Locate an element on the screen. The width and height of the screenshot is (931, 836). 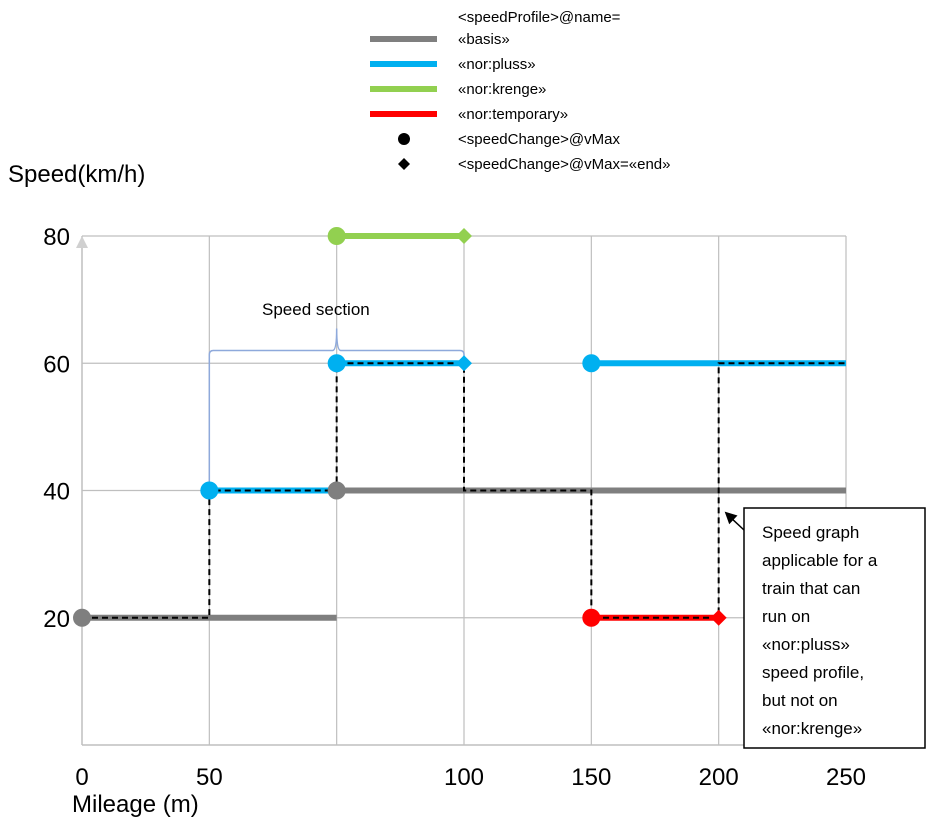
legend-label: «nor:temporary» is located at coordinates (513, 114).